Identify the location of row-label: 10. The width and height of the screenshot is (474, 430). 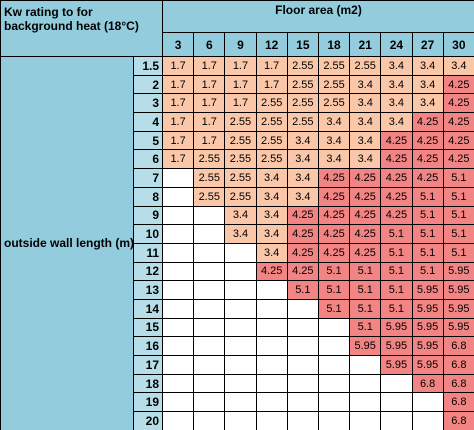
(148, 234).